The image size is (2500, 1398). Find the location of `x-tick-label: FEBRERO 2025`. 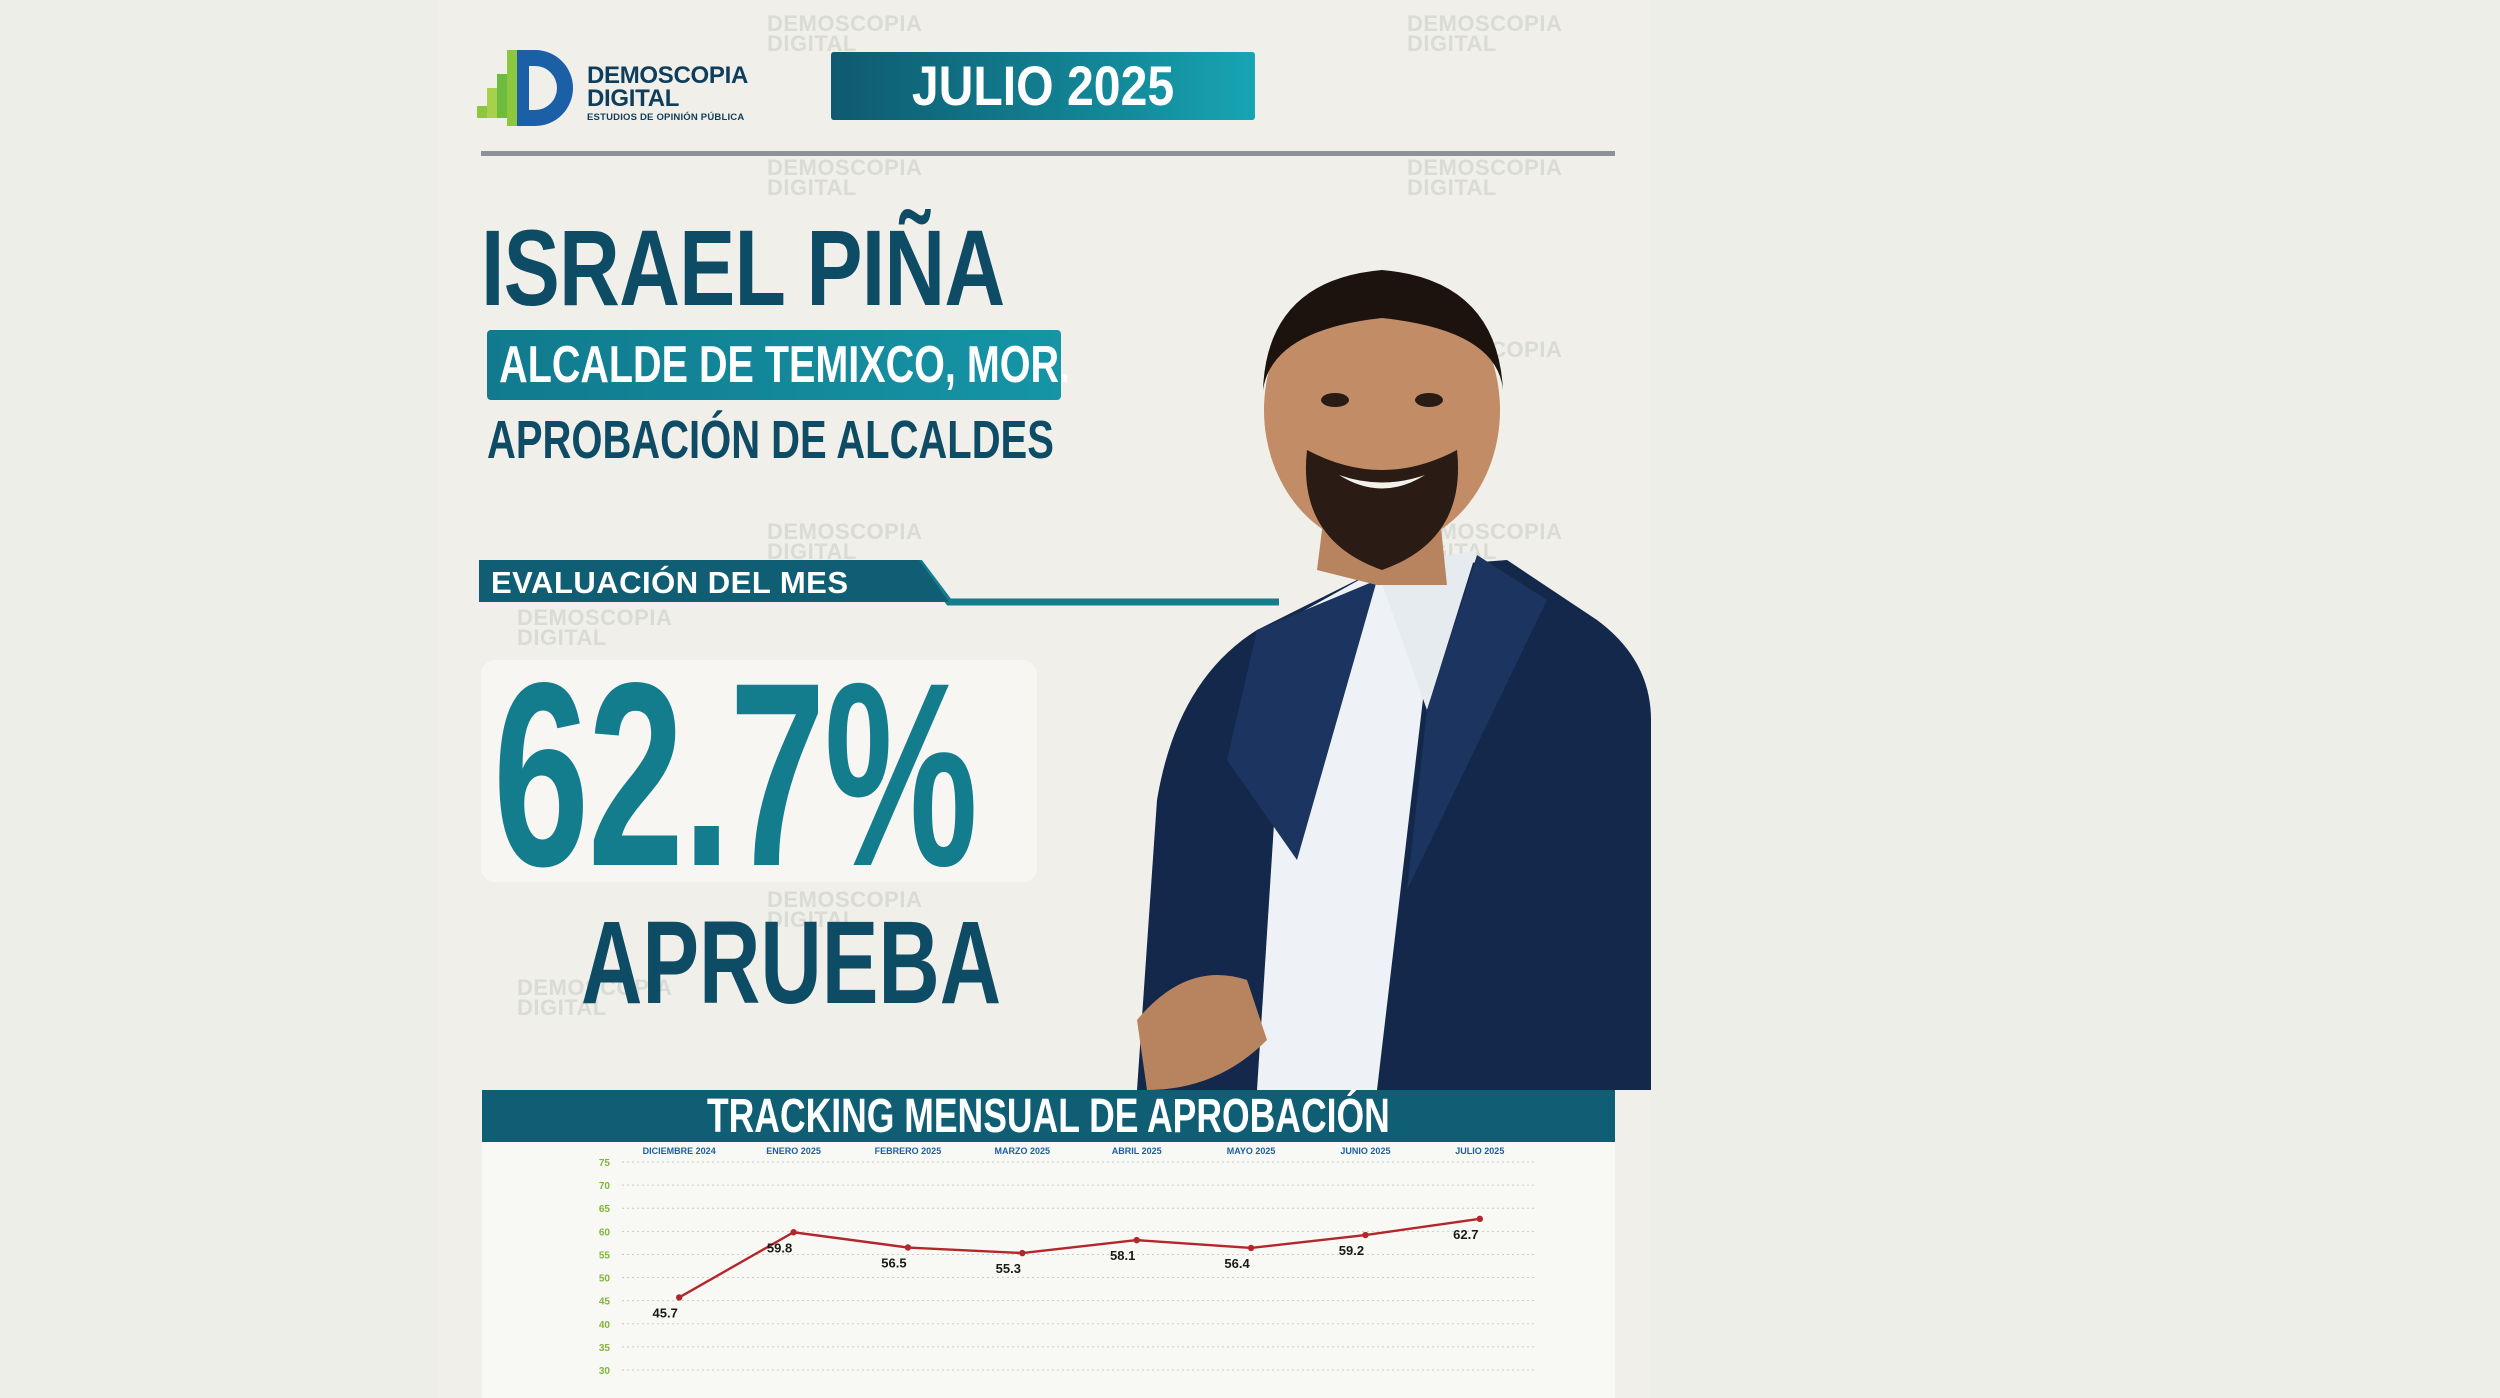

x-tick-label: FEBRERO 2025 is located at coordinates (908, 1151).